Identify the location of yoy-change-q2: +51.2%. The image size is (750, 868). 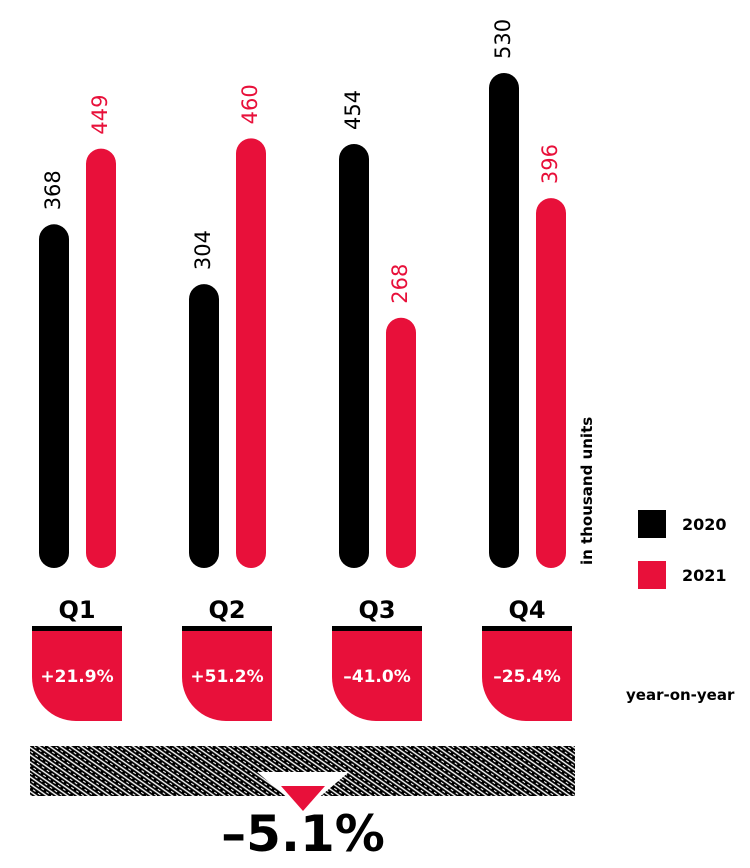
(226, 677).